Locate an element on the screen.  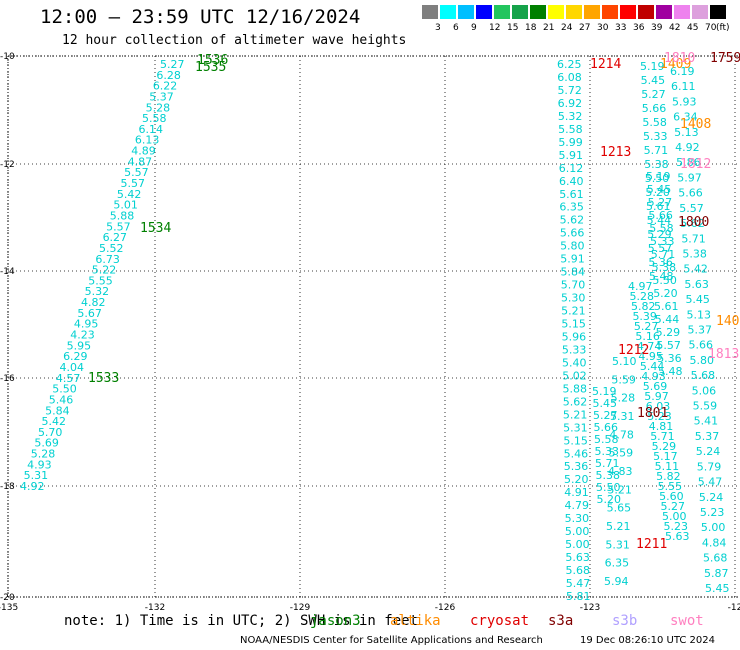
track-e-value: 4.74 is located at coordinates (649, 346).